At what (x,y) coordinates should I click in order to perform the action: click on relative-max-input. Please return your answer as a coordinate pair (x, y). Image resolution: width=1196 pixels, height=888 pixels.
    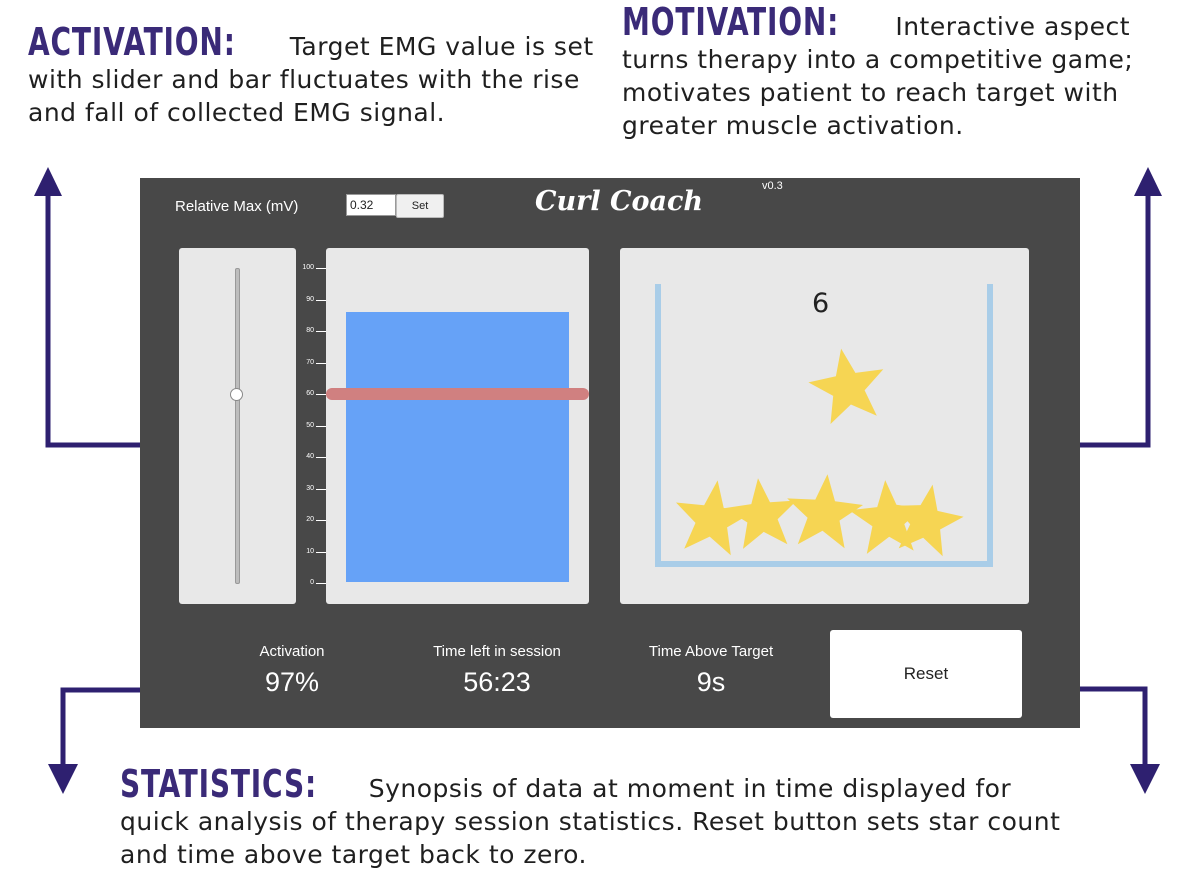
    Looking at the image, I should click on (371, 205).